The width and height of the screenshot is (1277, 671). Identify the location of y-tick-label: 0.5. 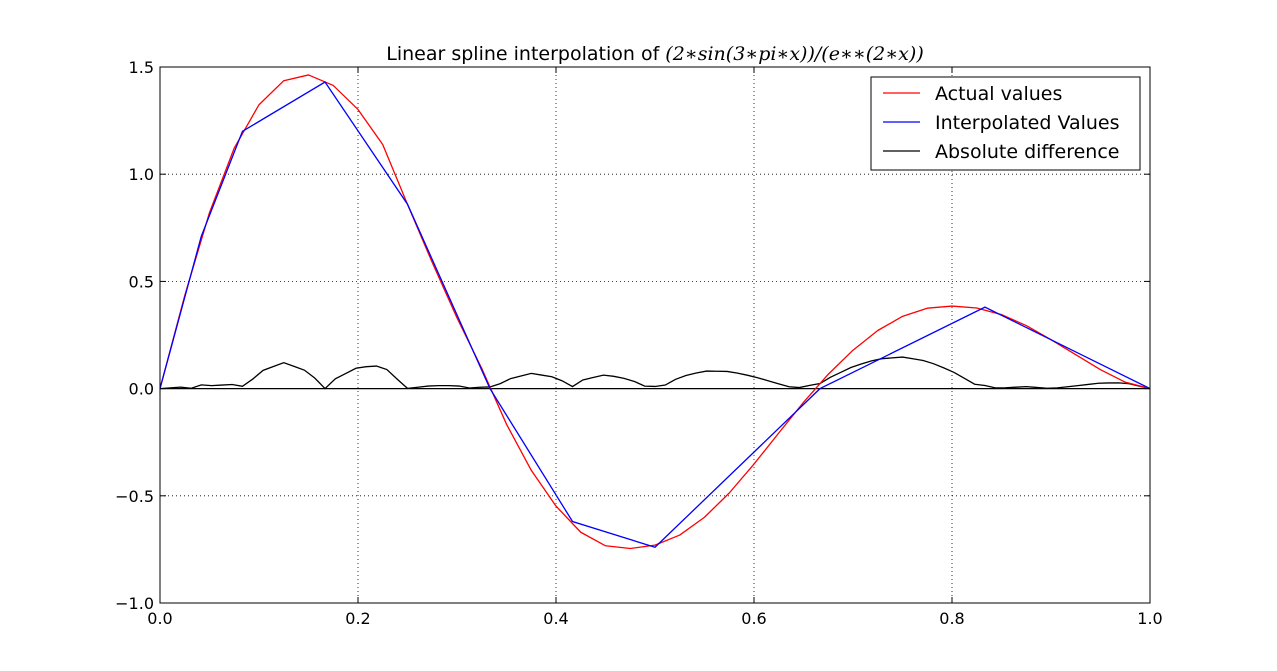
(141, 281).